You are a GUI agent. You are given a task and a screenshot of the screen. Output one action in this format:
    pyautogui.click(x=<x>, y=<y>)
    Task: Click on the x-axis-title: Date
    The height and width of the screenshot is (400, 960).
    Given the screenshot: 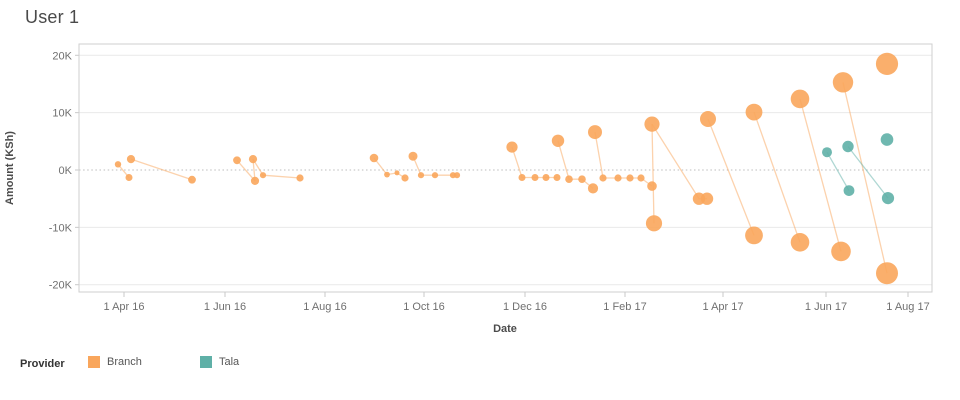 What is the action you would take?
    pyautogui.click(x=505, y=329)
    